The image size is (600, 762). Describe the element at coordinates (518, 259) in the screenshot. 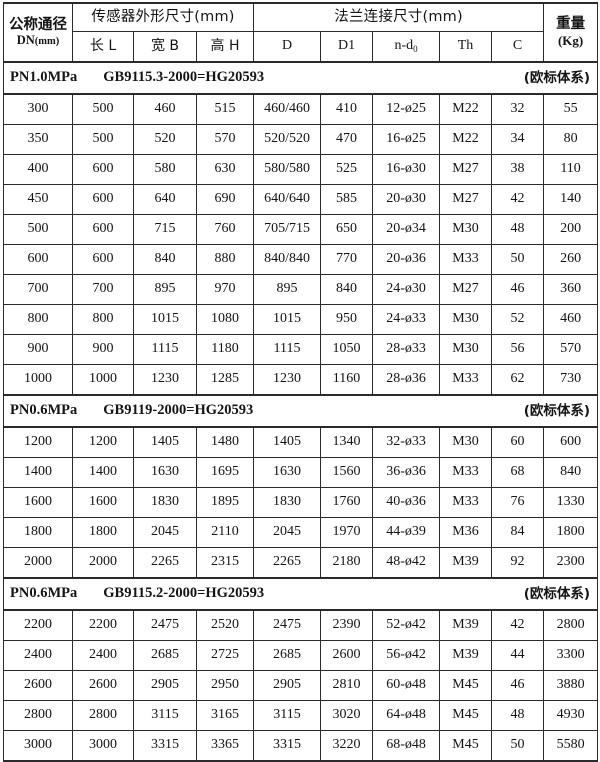

I see `cell-c: 50` at that location.